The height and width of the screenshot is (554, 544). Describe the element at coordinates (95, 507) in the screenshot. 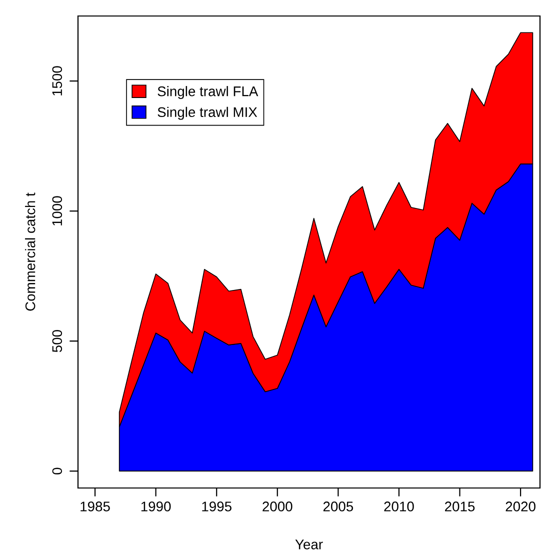

I see `x-tick-label: 1985` at that location.